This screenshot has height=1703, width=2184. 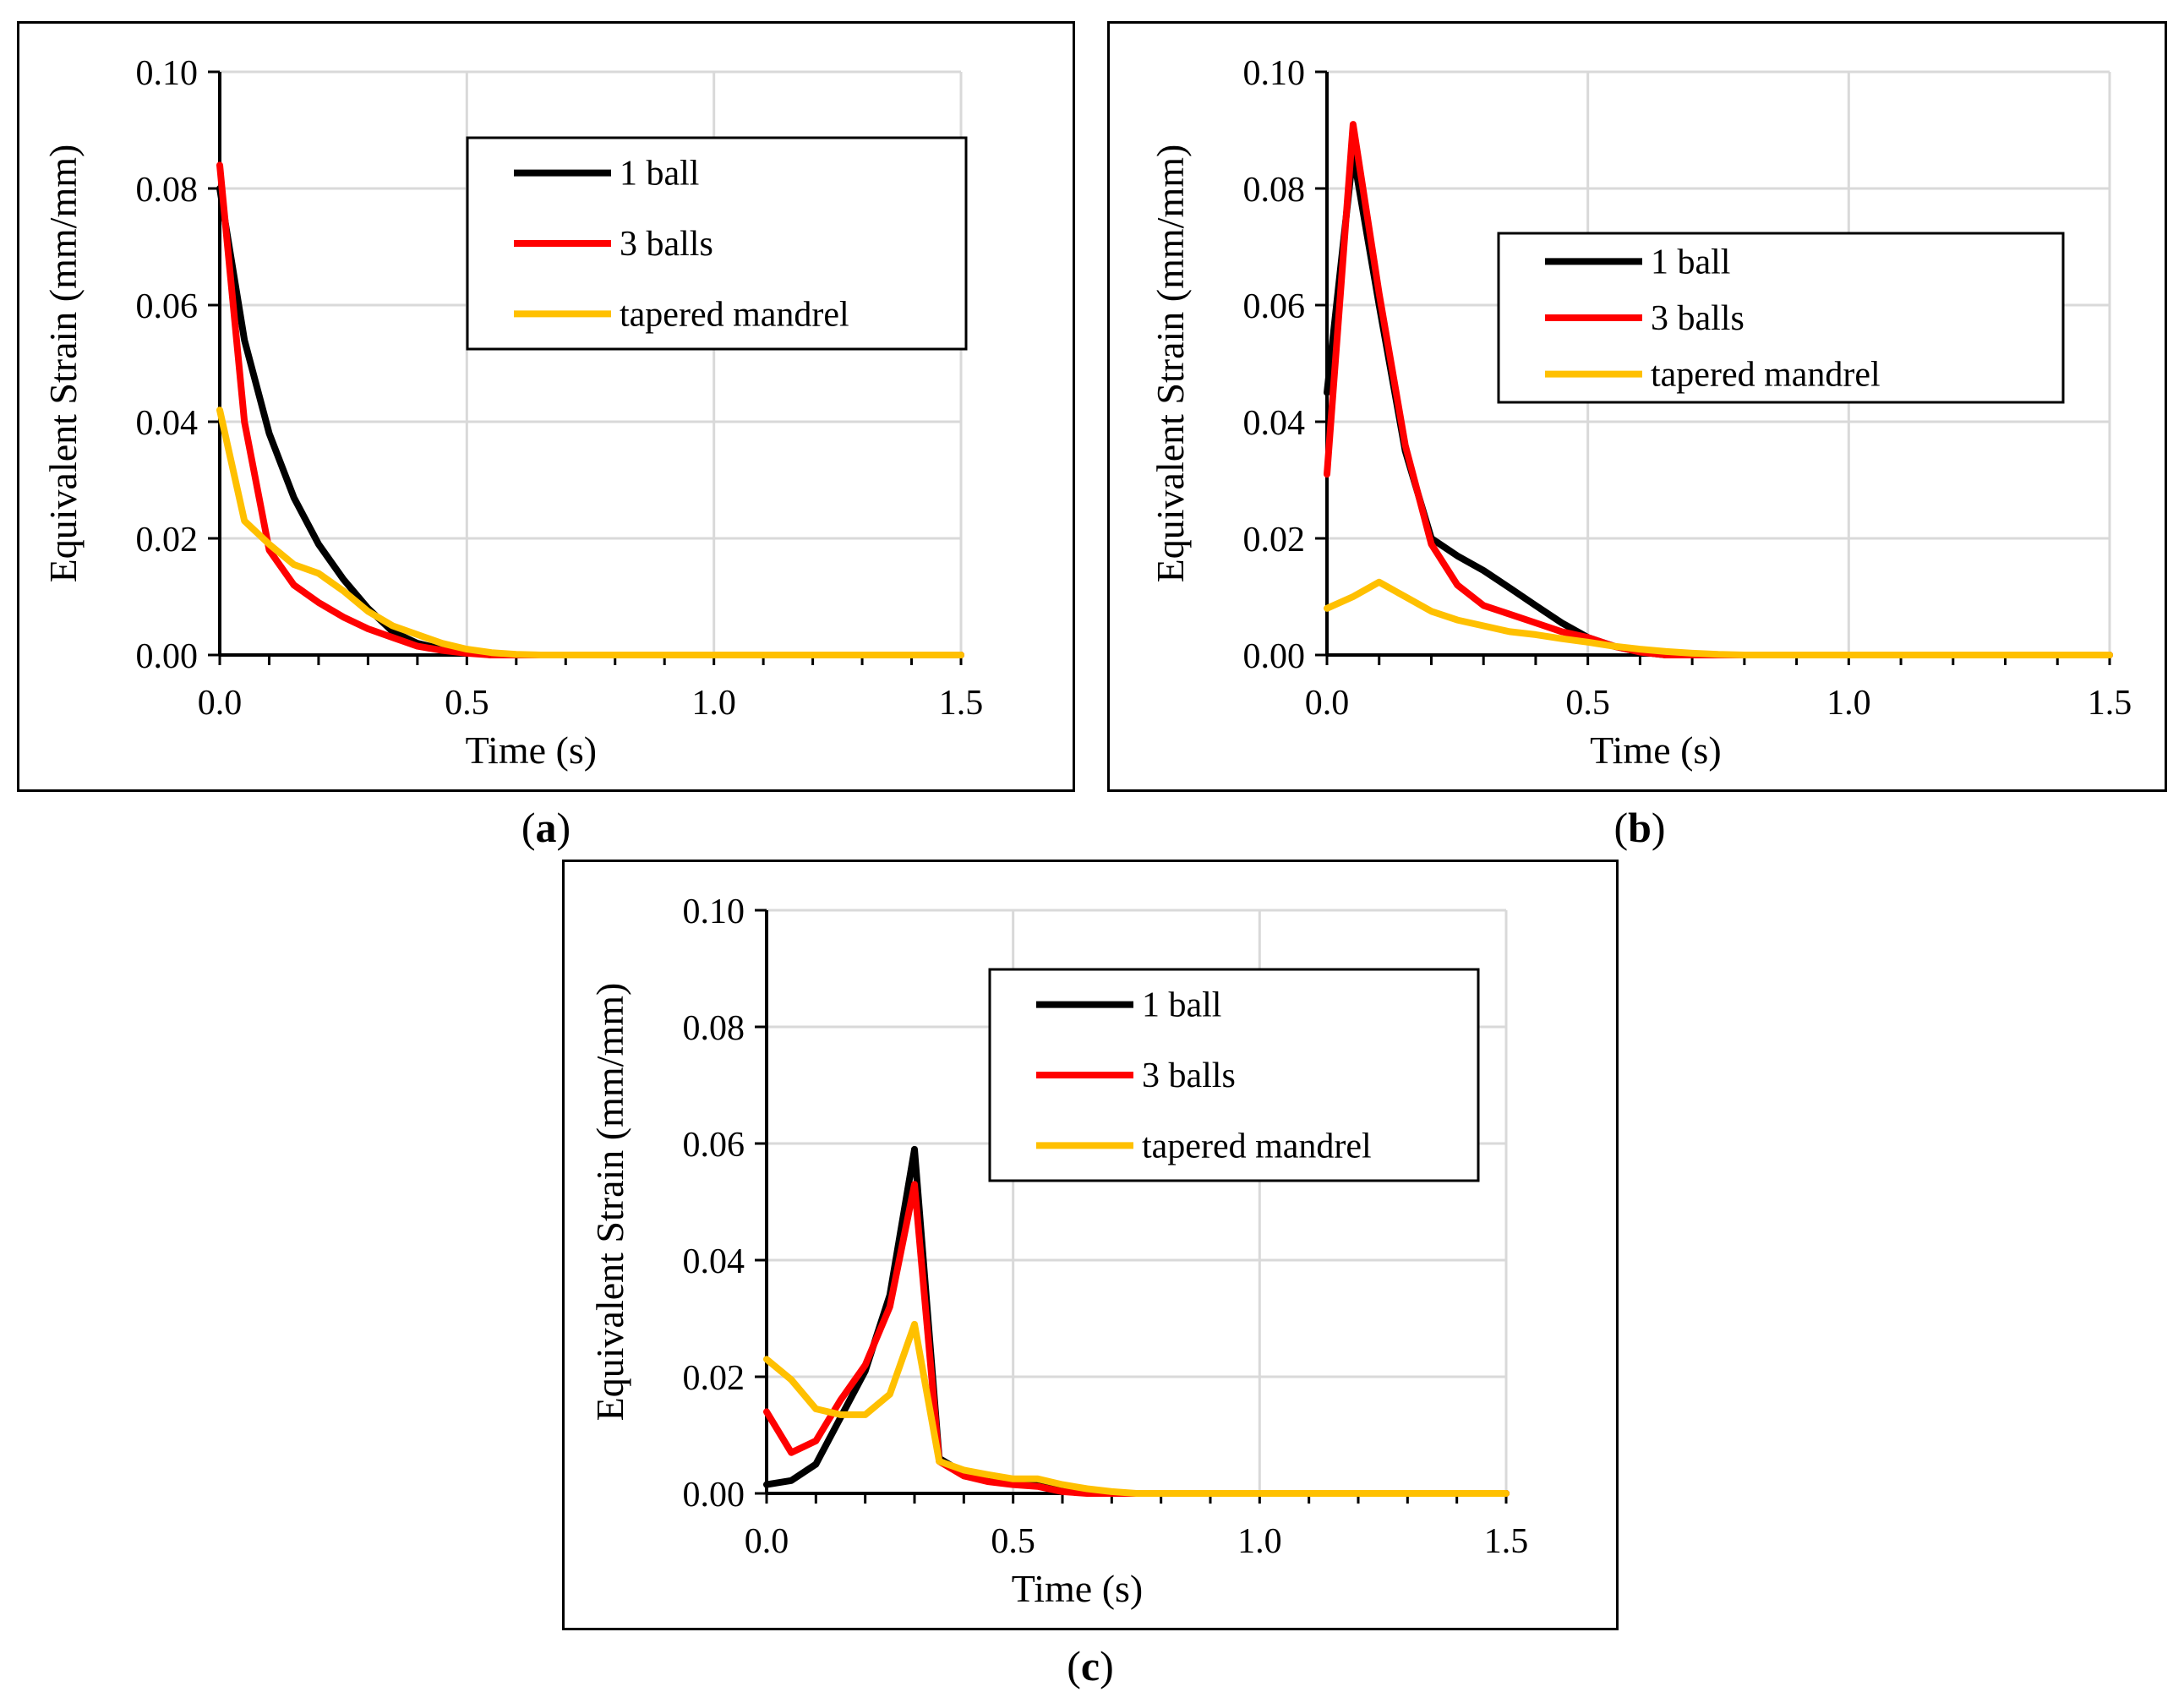 I want to click on x-tick-label-a-2: 1.0, so click(x=713, y=704).